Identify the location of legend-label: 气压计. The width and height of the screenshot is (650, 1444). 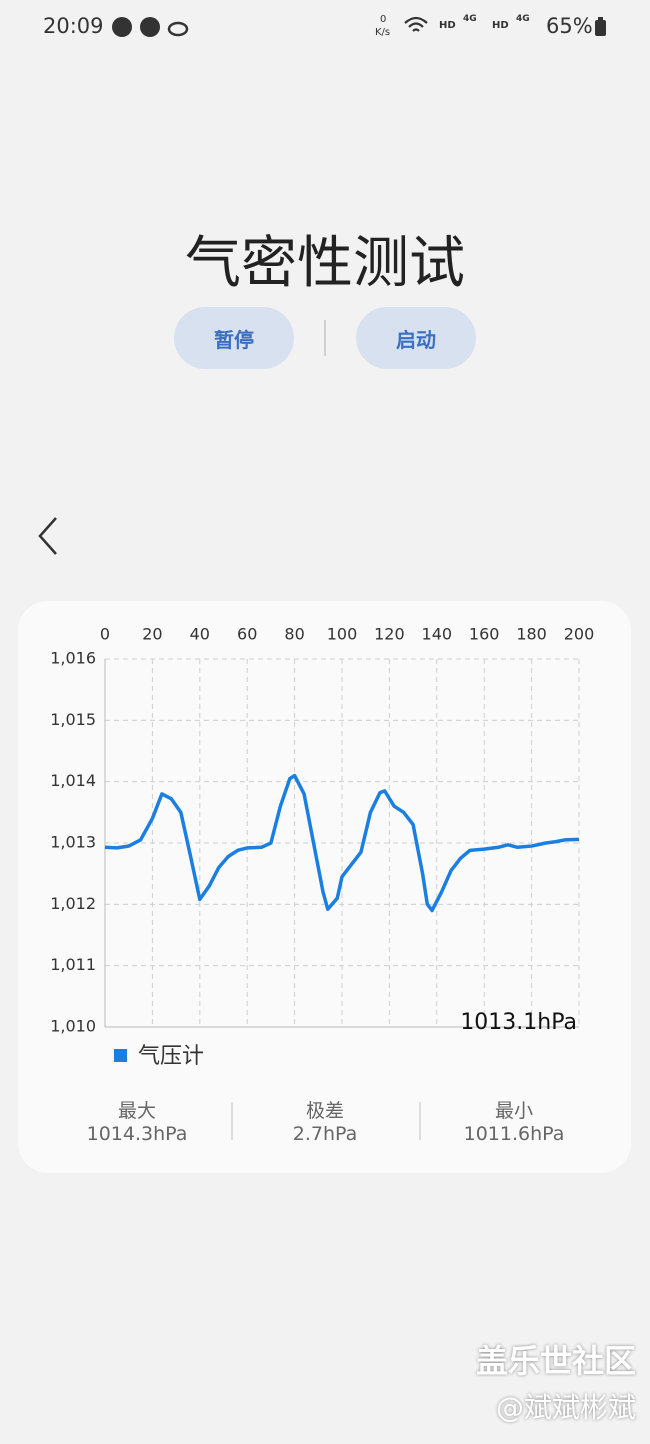
(171, 1056).